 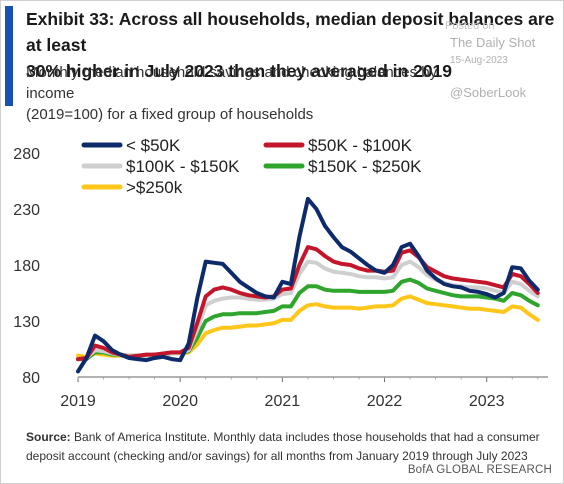 What do you see at coordinates (283, 401) in the screenshot?
I see `x-tick-label: 2021` at bounding box center [283, 401].